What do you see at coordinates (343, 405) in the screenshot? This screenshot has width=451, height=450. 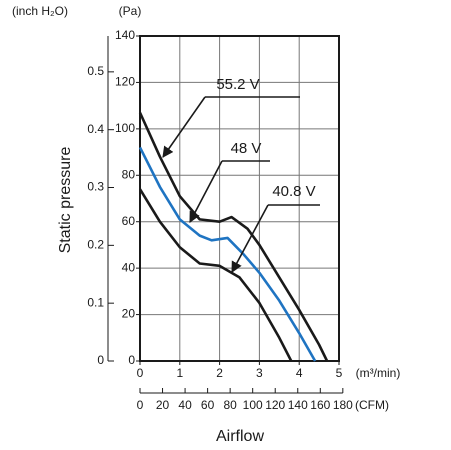 I see `x2-tick-label: 180` at bounding box center [343, 405].